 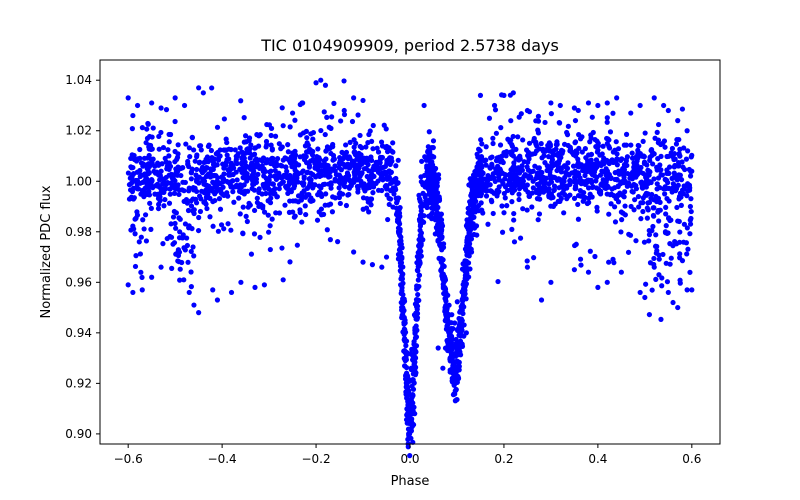 I want to click on y-tick-label: 0.96, so click(x=78, y=282).